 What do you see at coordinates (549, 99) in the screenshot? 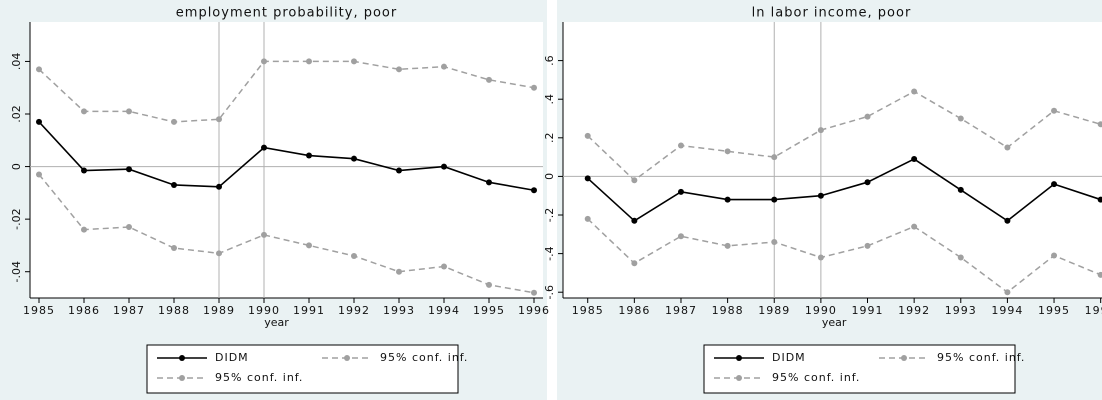
I see `y-tick-label: .4` at bounding box center [549, 99].